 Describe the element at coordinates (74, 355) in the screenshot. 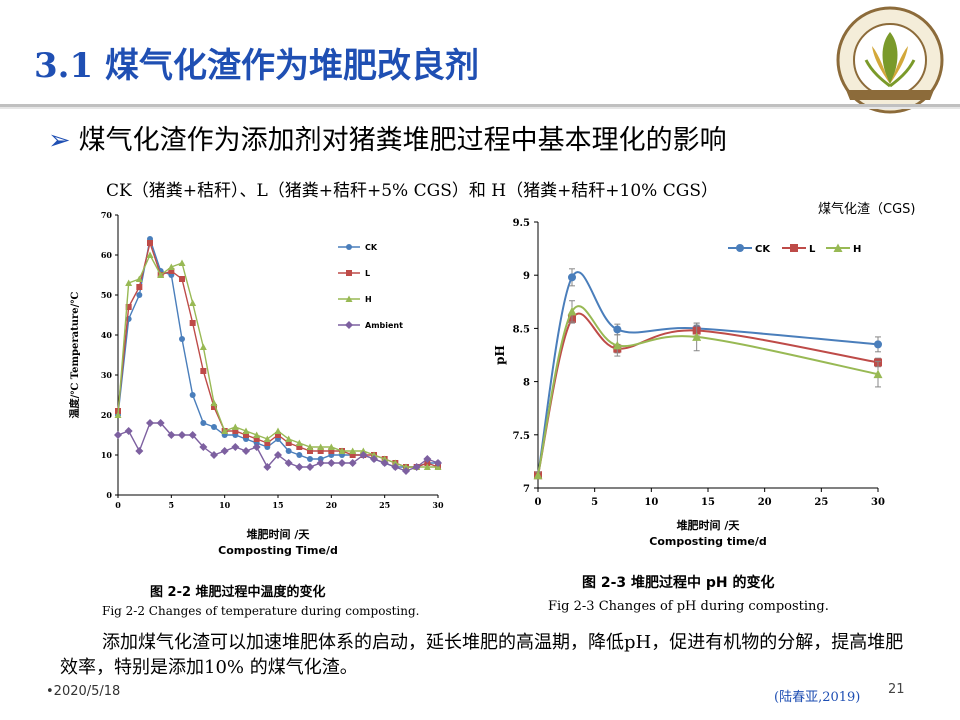

I see `y-axis-label: 温度/℃ Temperature/℃` at that location.